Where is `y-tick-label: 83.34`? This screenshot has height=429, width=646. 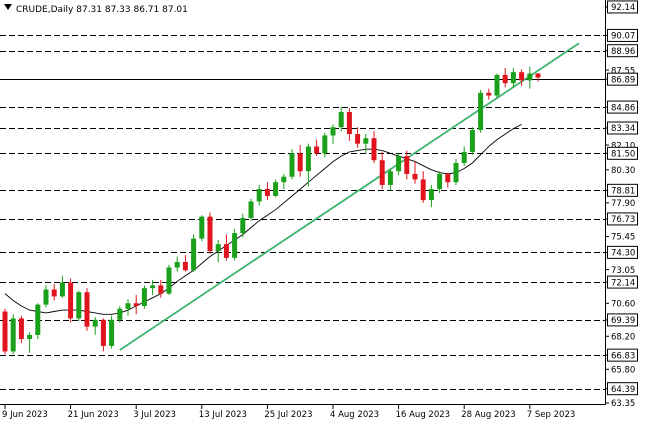
y-tick-label: 83.34 is located at coordinates (623, 129).